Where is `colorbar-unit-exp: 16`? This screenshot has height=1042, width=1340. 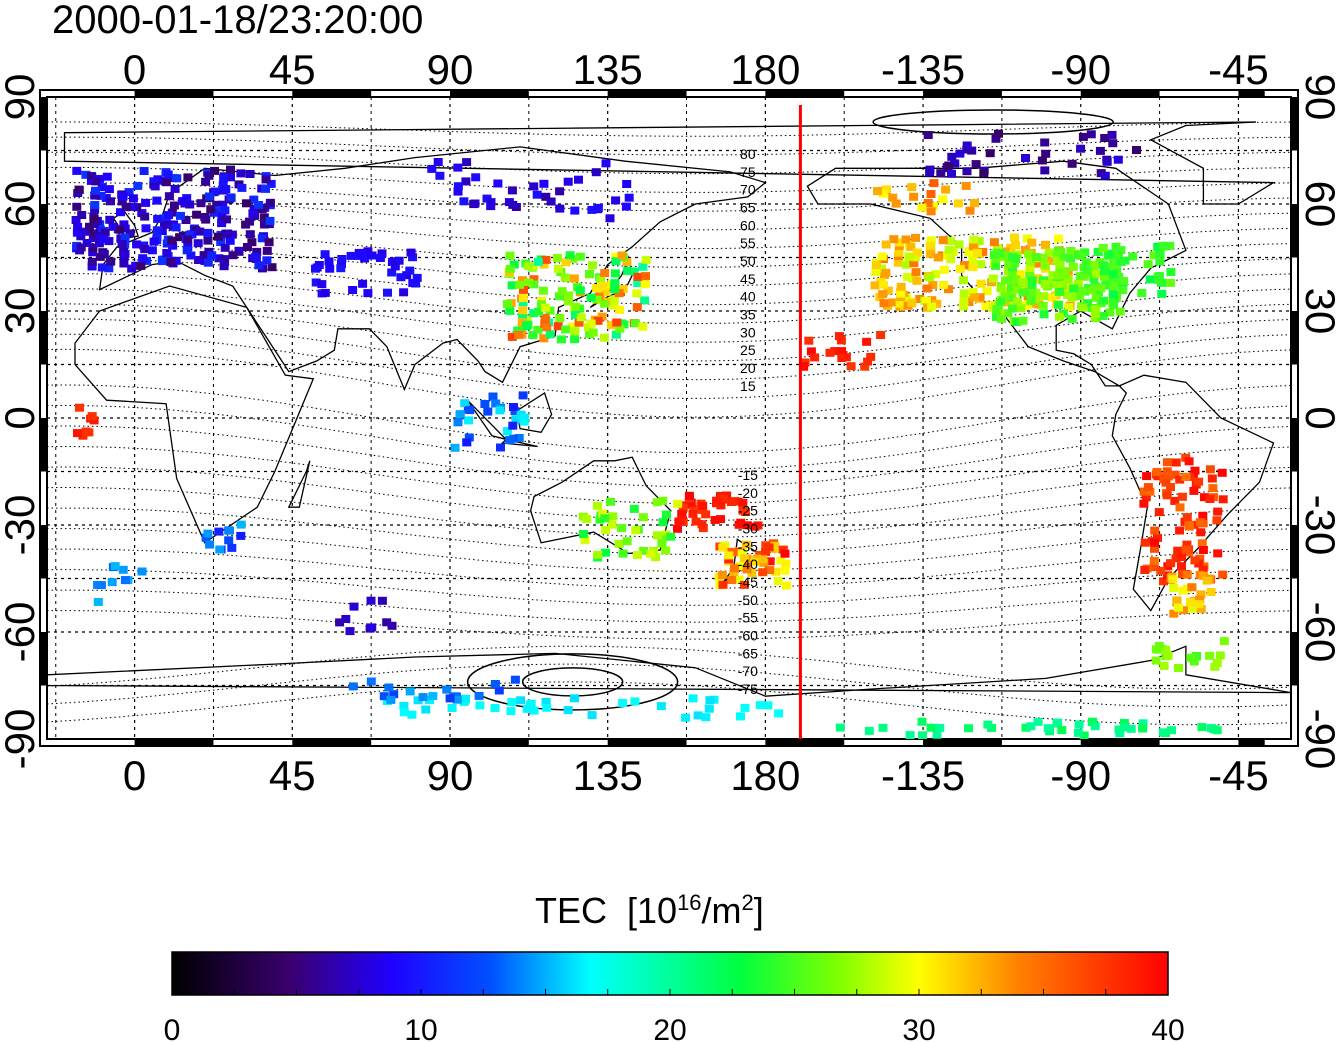
colorbar-unit-exp: 16 is located at coordinates (689, 902).